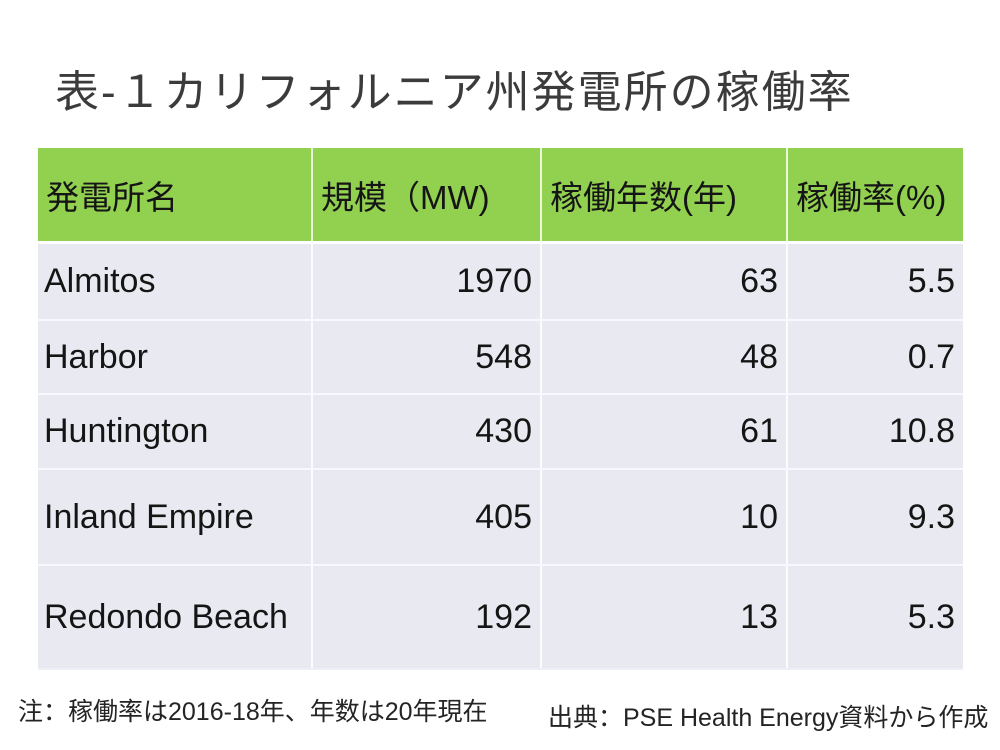 The width and height of the screenshot is (1000, 750). Describe the element at coordinates (175, 616) in the screenshot. I see `cell-plant-name: Redondo Beach` at that location.